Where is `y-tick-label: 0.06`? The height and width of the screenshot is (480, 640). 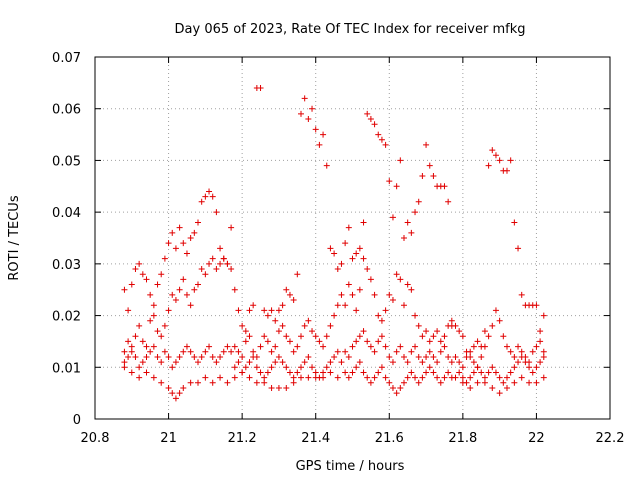
y-tick-label: 0.06 is located at coordinates (66, 110).